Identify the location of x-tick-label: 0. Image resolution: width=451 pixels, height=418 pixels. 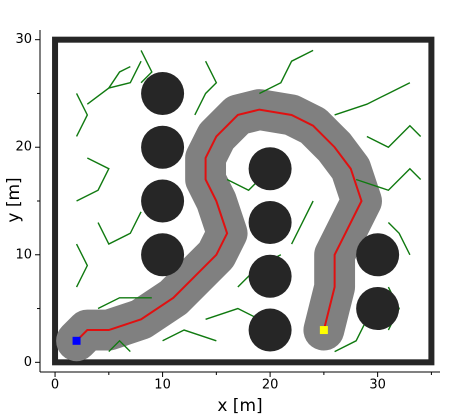
(55, 385).